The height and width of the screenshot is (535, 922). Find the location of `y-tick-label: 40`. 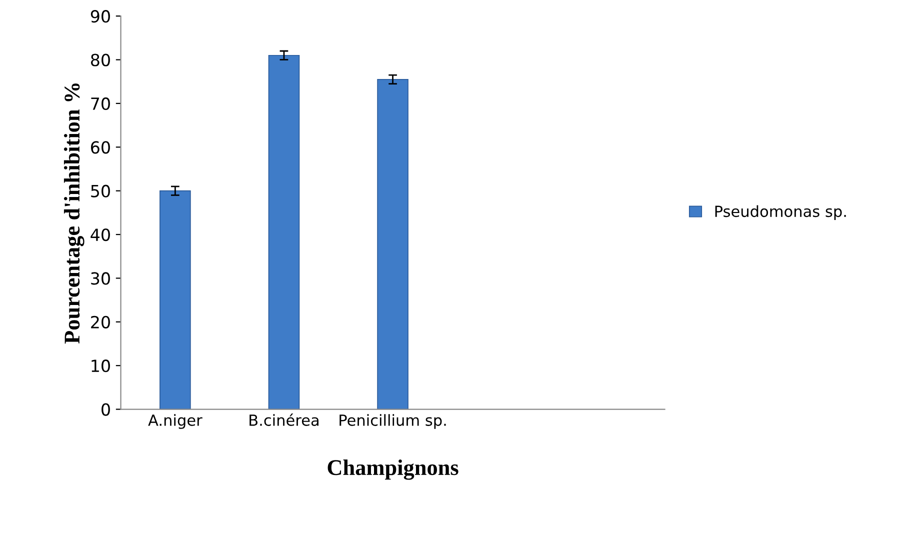

y-tick-label: 40 is located at coordinates (100, 235).